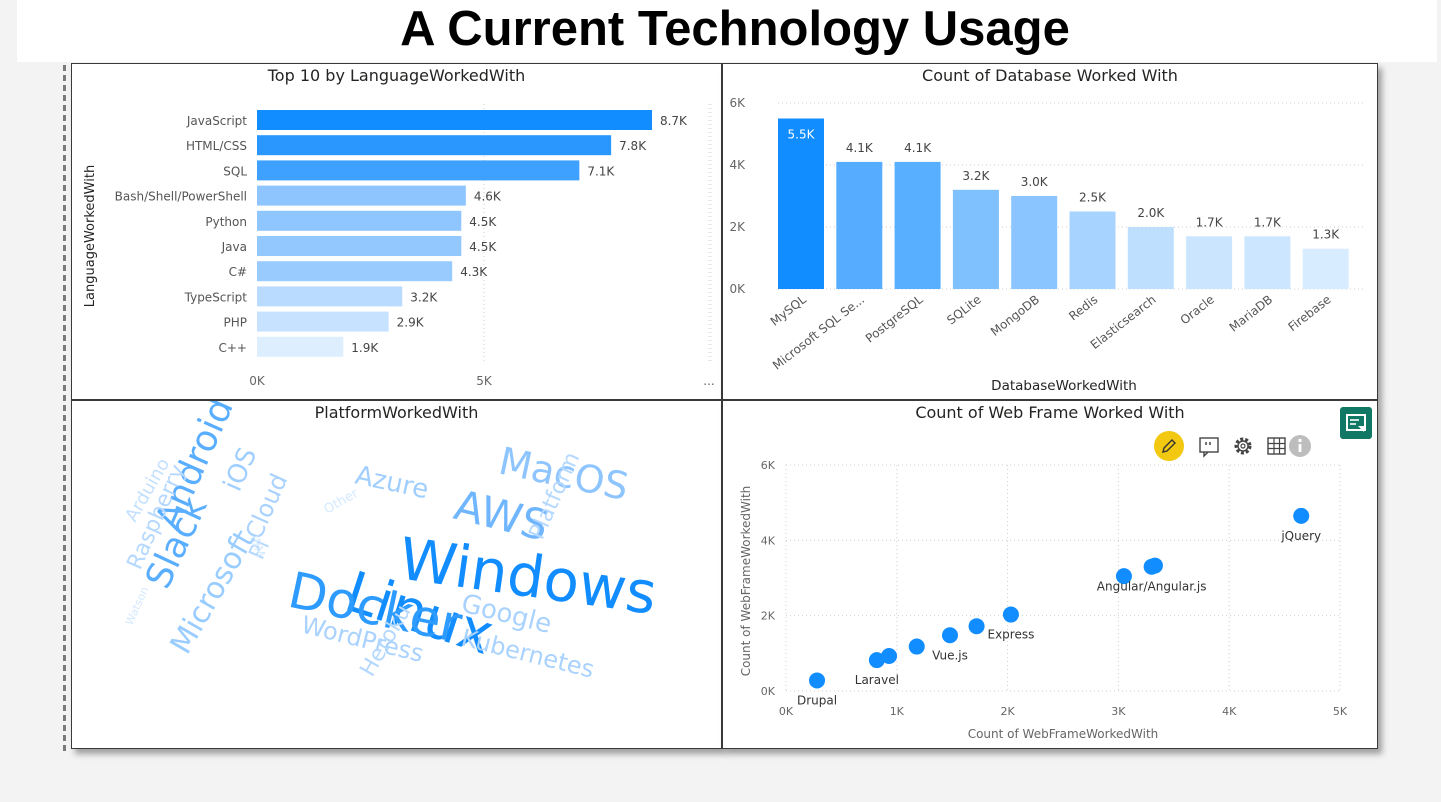  Describe the element at coordinates (365, 348) in the screenshot. I see `data-label: 1.9K` at that location.